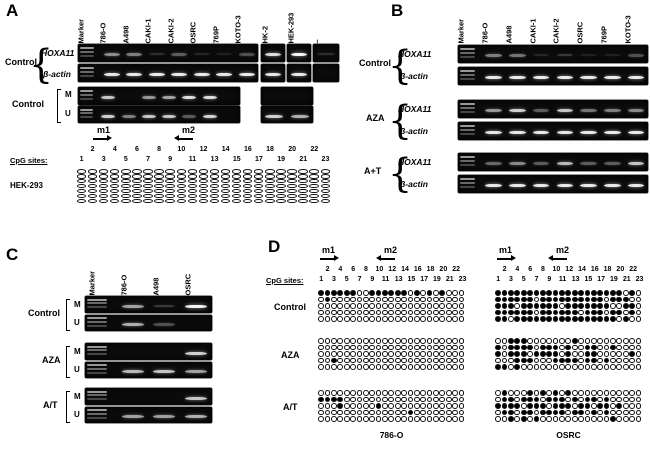 This screenshot has height=450, width=650. What do you see at coordinates (290, 27) in the screenshot?
I see `lane-label: HEK-293` at bounding box center [290, 27].